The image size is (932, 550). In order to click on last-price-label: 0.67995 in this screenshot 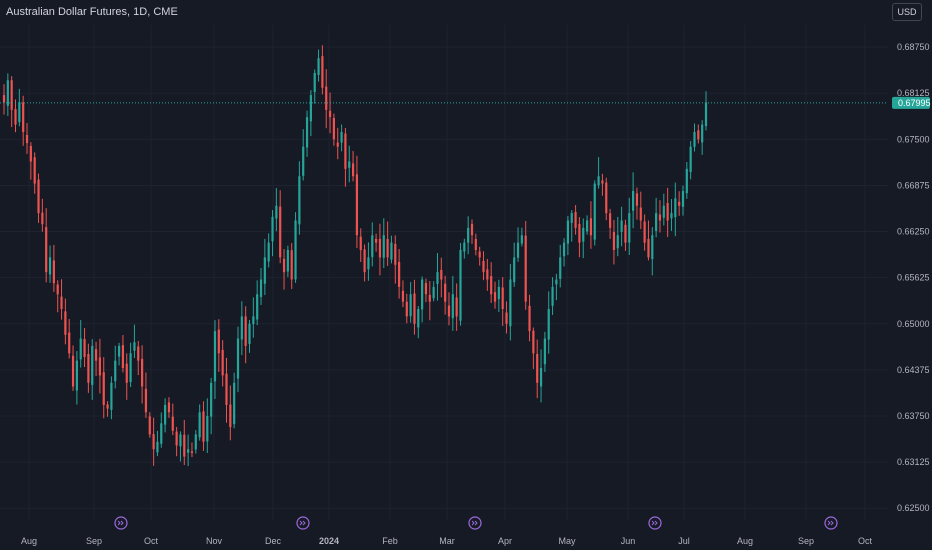, I will do `click(914, 103)`.